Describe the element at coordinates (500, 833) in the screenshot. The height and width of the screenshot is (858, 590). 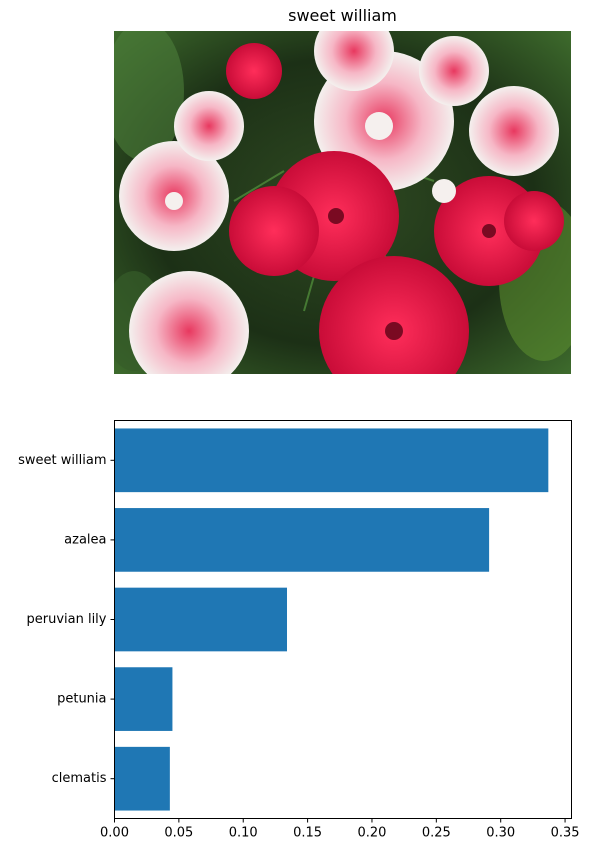
I see `x-tick-label: 0.30` at that location.